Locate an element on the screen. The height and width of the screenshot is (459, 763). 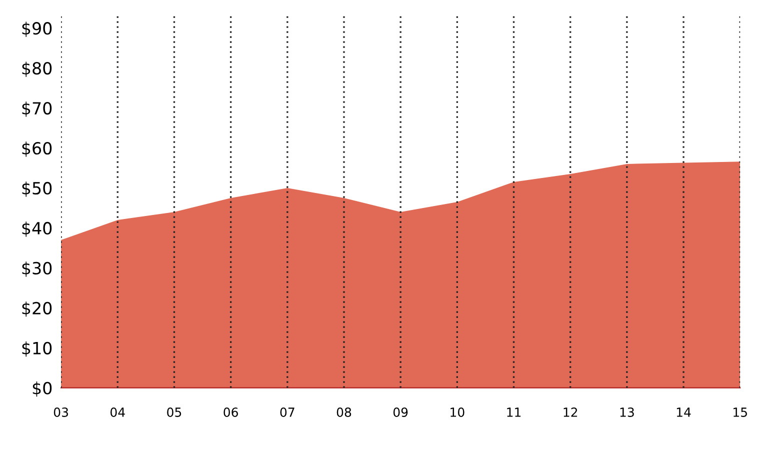
y-tick-label: $0 is located at coordinates (42, 389).